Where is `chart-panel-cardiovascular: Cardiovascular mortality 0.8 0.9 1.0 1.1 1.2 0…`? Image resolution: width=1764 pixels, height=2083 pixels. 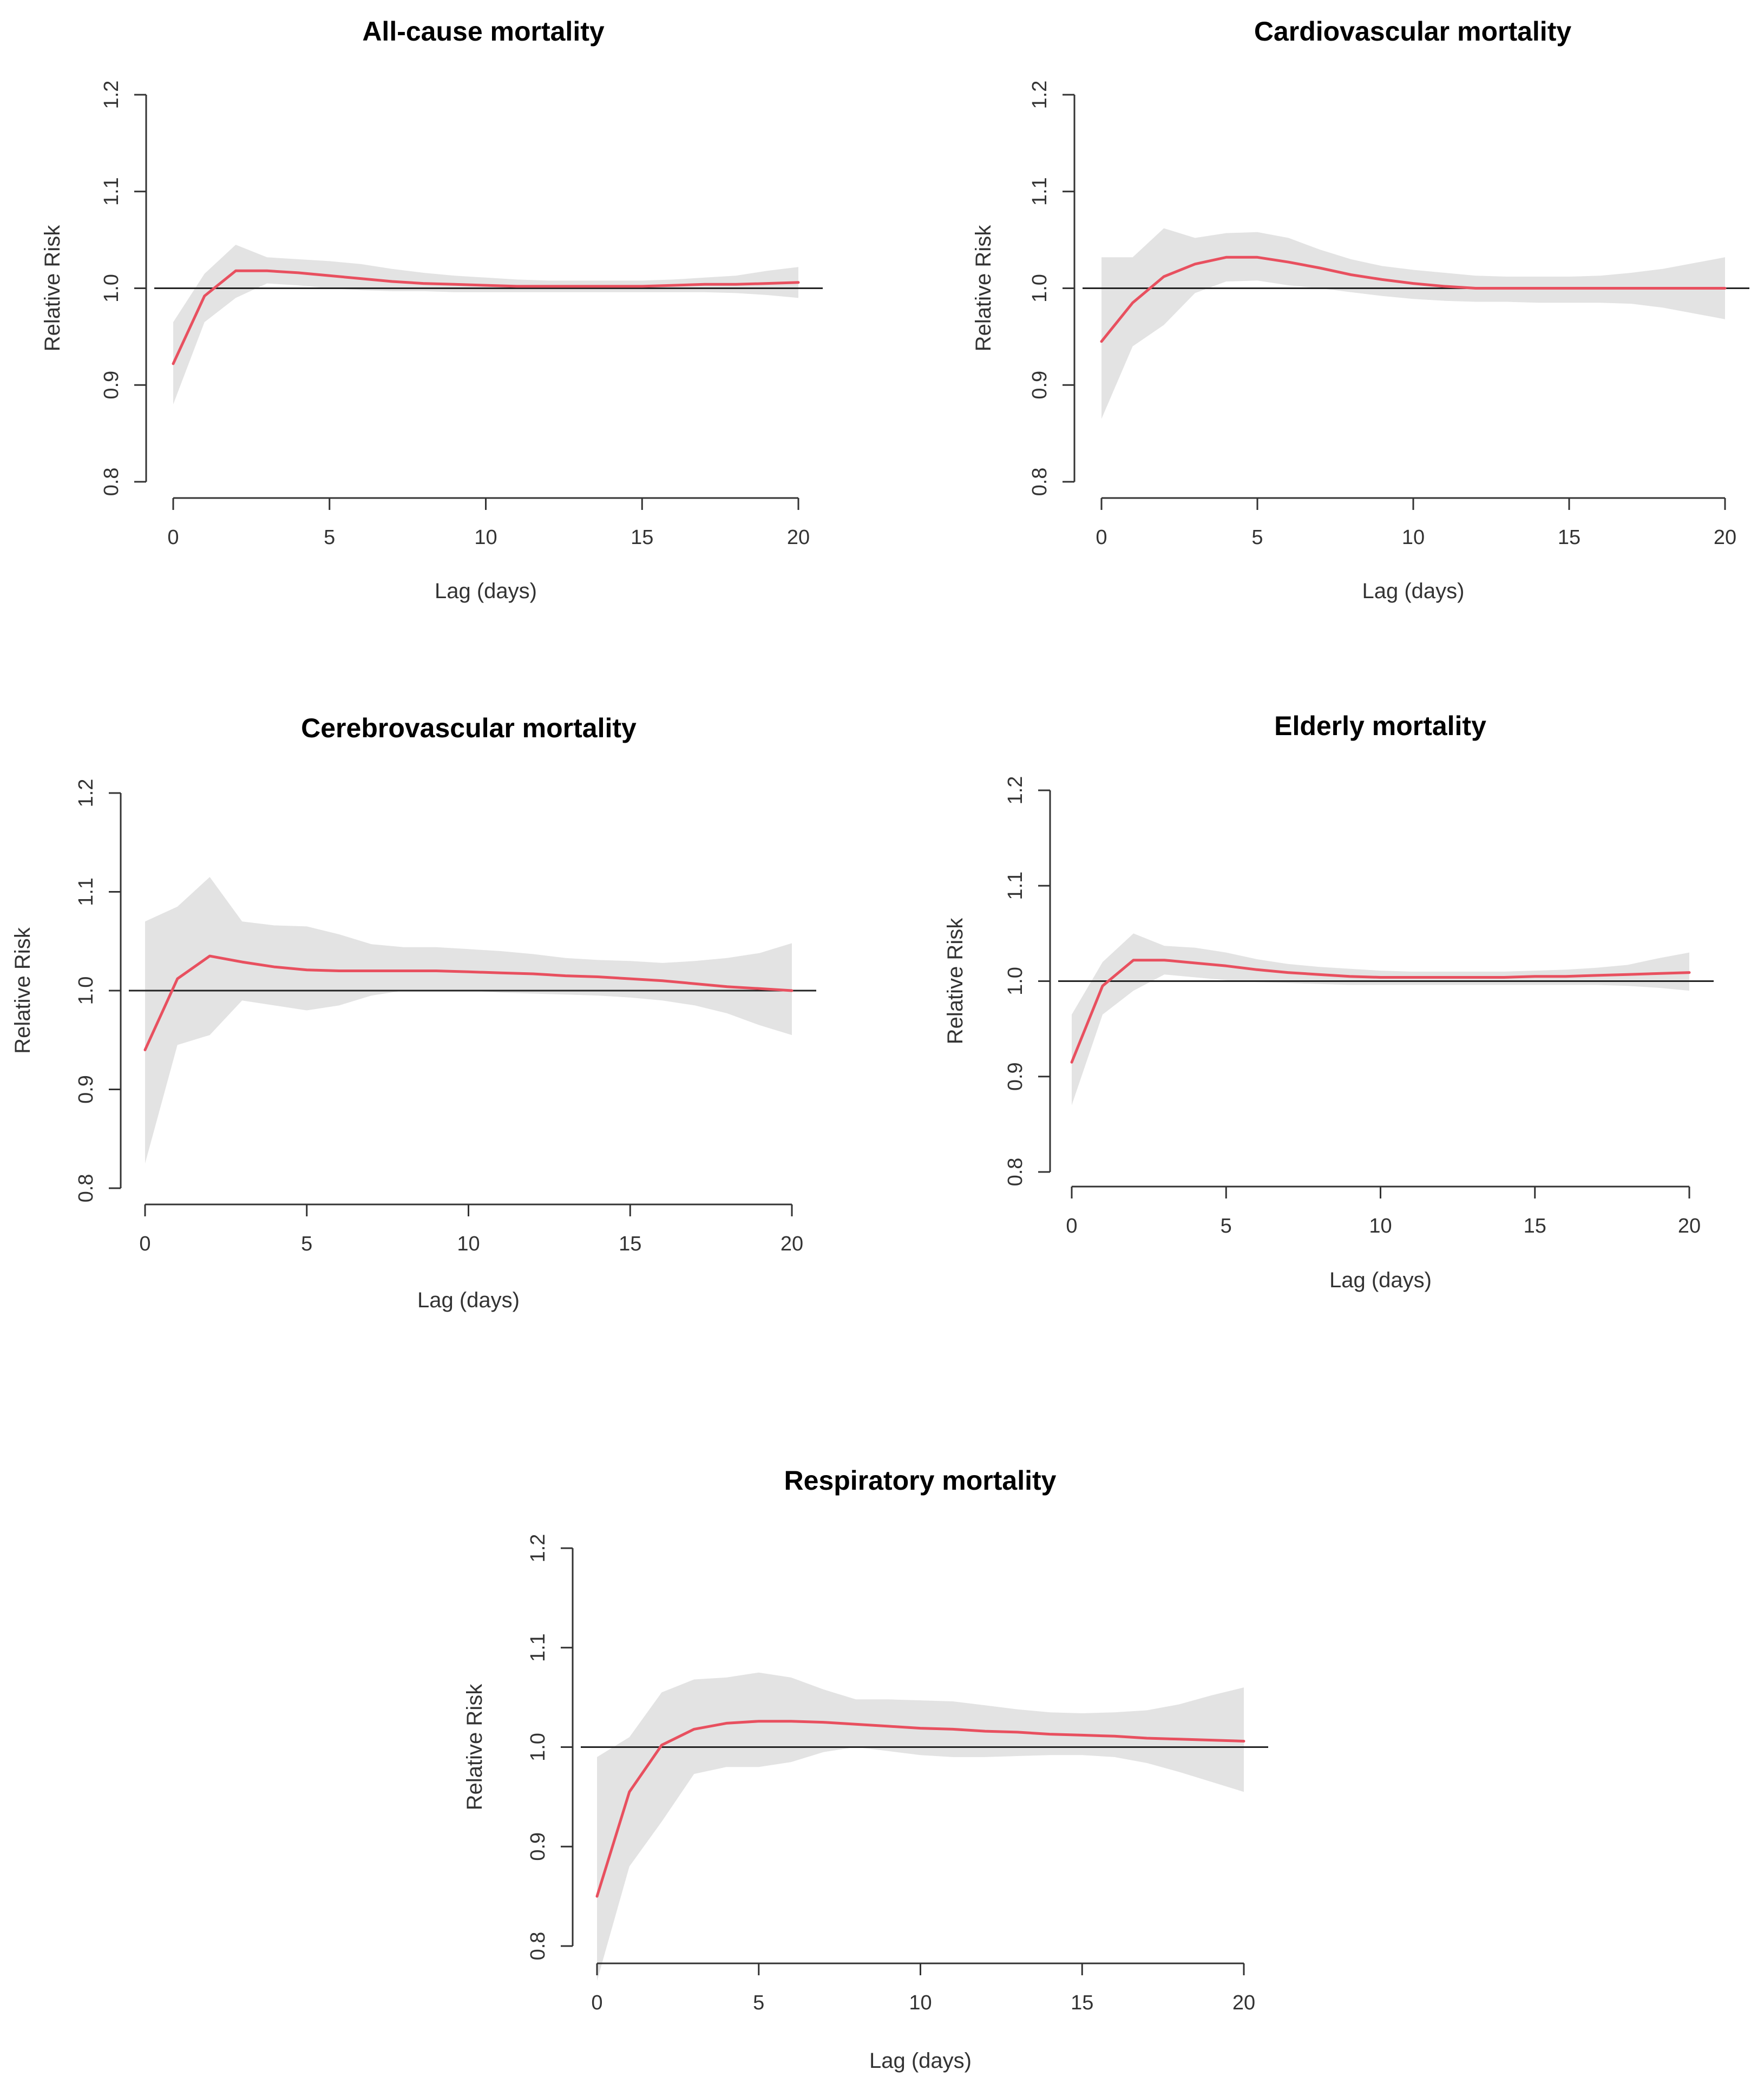 chart-panel-cardiovascular: Cardiovascular mortality 0.8 0.9 1.0 1.1 1.2 0… is located at coordinates (1361, 309).